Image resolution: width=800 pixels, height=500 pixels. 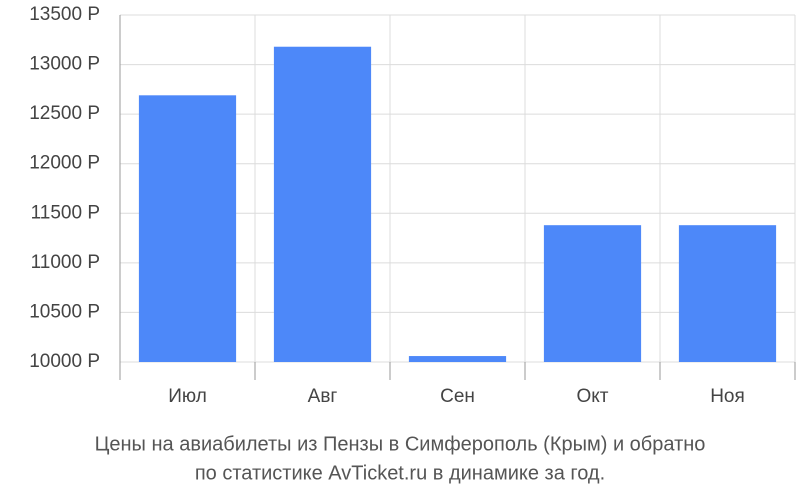 What do you see at coordinates (457, 396) in the screenshot?
I see `x-tick-label: Сен` at bounding box center [457, 396].